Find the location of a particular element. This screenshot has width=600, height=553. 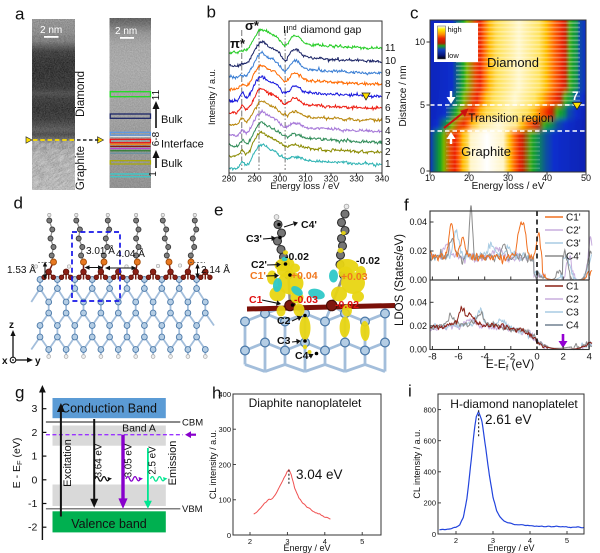

svg-text: c is located at coordinates (414, 13).